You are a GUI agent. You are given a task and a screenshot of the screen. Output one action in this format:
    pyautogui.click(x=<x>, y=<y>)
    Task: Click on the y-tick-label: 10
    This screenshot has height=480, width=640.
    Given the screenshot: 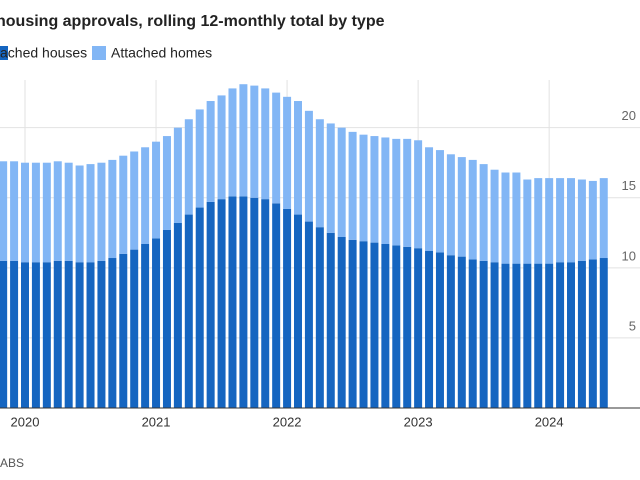 What is the action you would take?
    pyautogui.click(x=629, y=255)
    